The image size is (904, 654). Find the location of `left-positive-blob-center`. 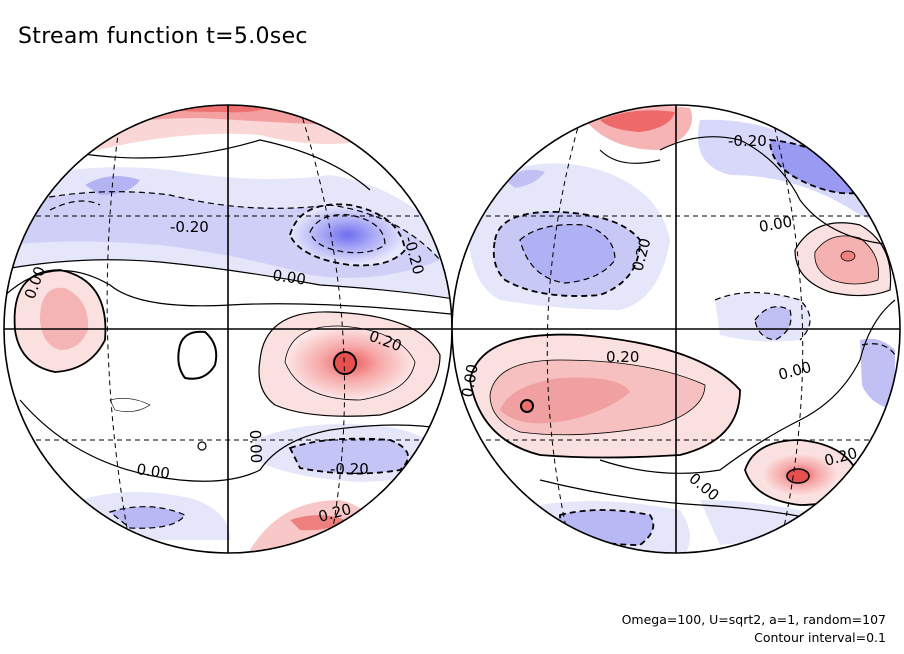

left-positive-blob-center is located at coordinates (349, 364).